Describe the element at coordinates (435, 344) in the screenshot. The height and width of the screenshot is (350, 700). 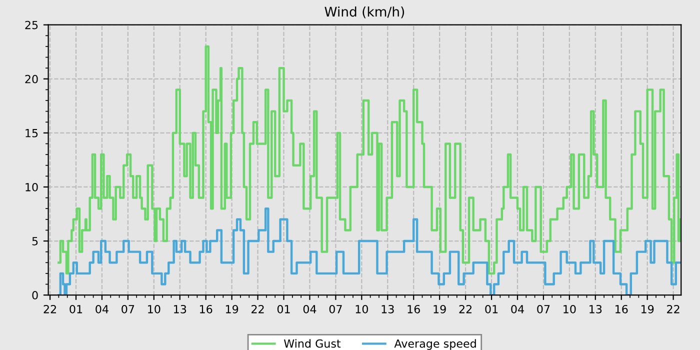
I see `legend-label: Average speed` at that location.